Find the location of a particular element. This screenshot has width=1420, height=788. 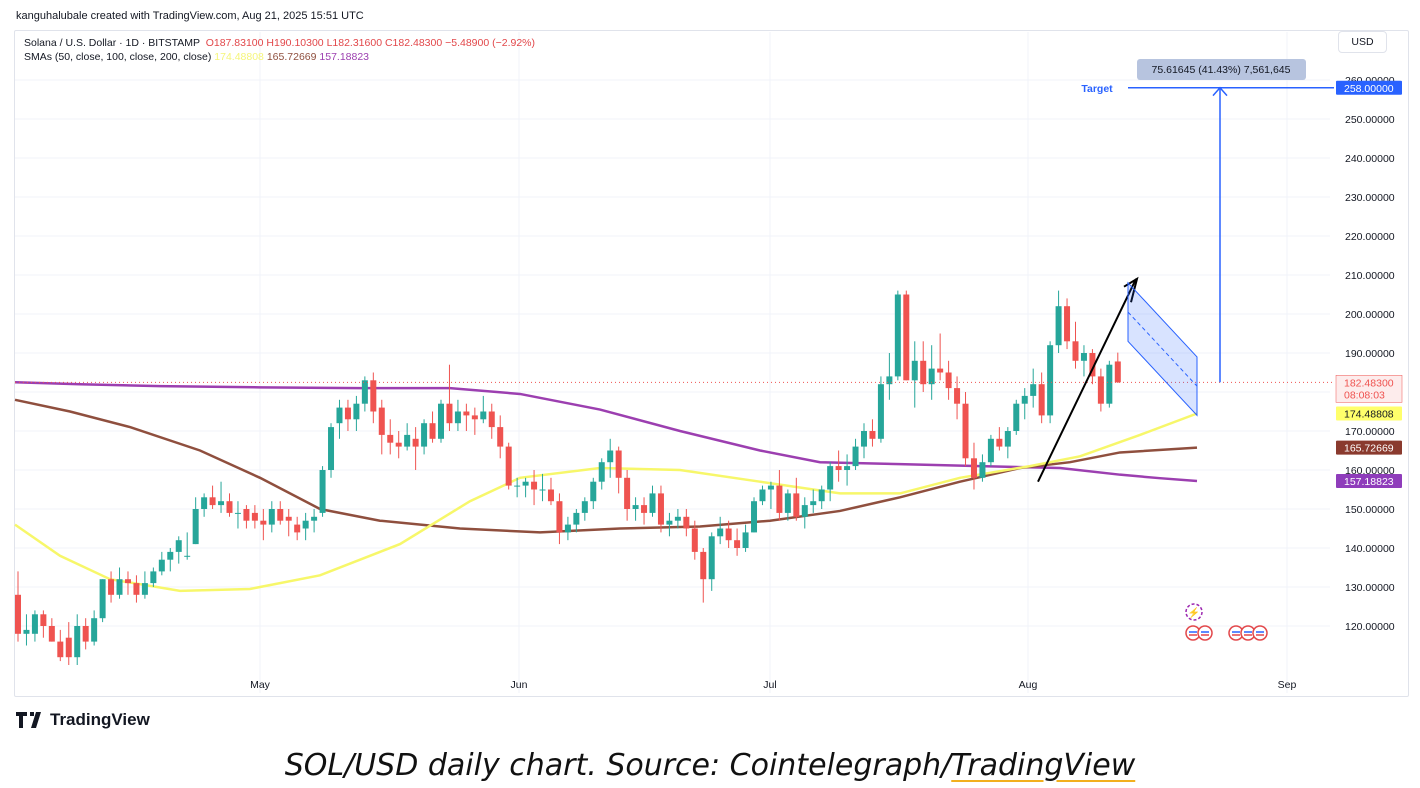

target-price-tag: 258.00000 is located at coordinates (1369, 89).